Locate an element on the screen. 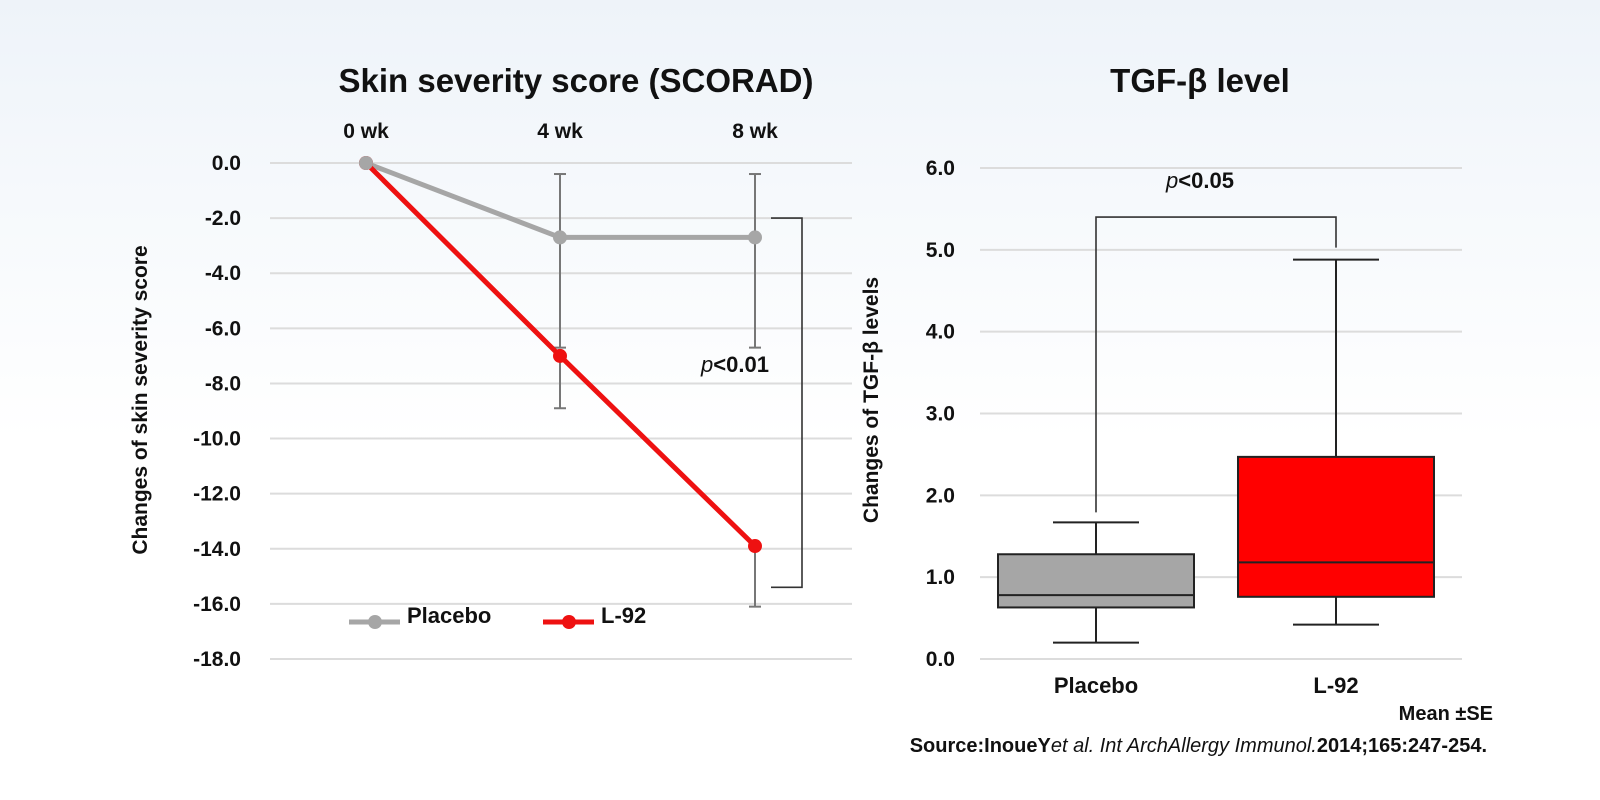 The height and width of the screenshot is (800, 1600). tgf-category-label: Placebo is located at coordinates (1096, 685).